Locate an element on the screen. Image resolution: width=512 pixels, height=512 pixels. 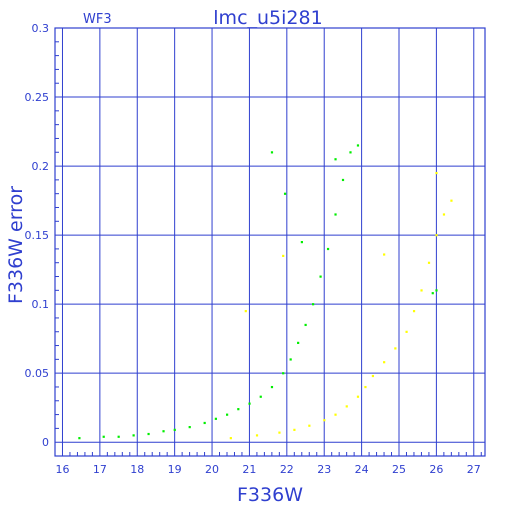
y-tick-label: 0.15 is located at coordinates (37, 235).